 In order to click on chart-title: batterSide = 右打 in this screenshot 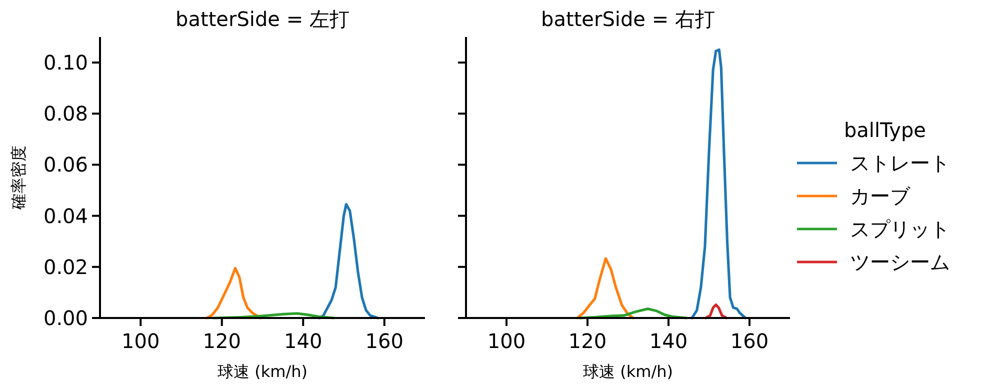, I will do `click(628, 19)`.